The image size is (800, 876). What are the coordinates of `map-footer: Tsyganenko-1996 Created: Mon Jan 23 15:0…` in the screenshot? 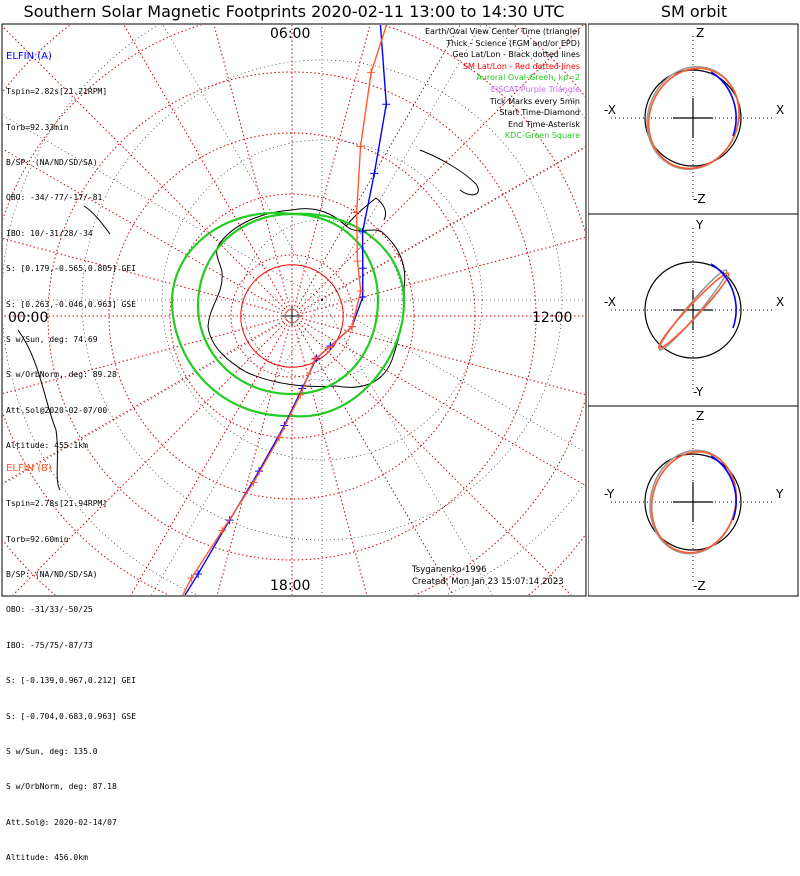 It's located at (488, 576).